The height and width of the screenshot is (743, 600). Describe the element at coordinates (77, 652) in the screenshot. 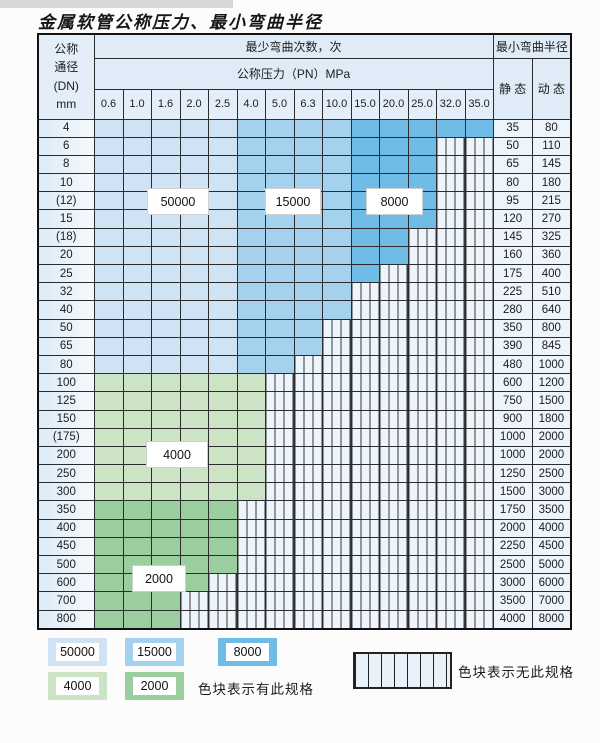

I see `legend-swatch-label: 50000` at that location.